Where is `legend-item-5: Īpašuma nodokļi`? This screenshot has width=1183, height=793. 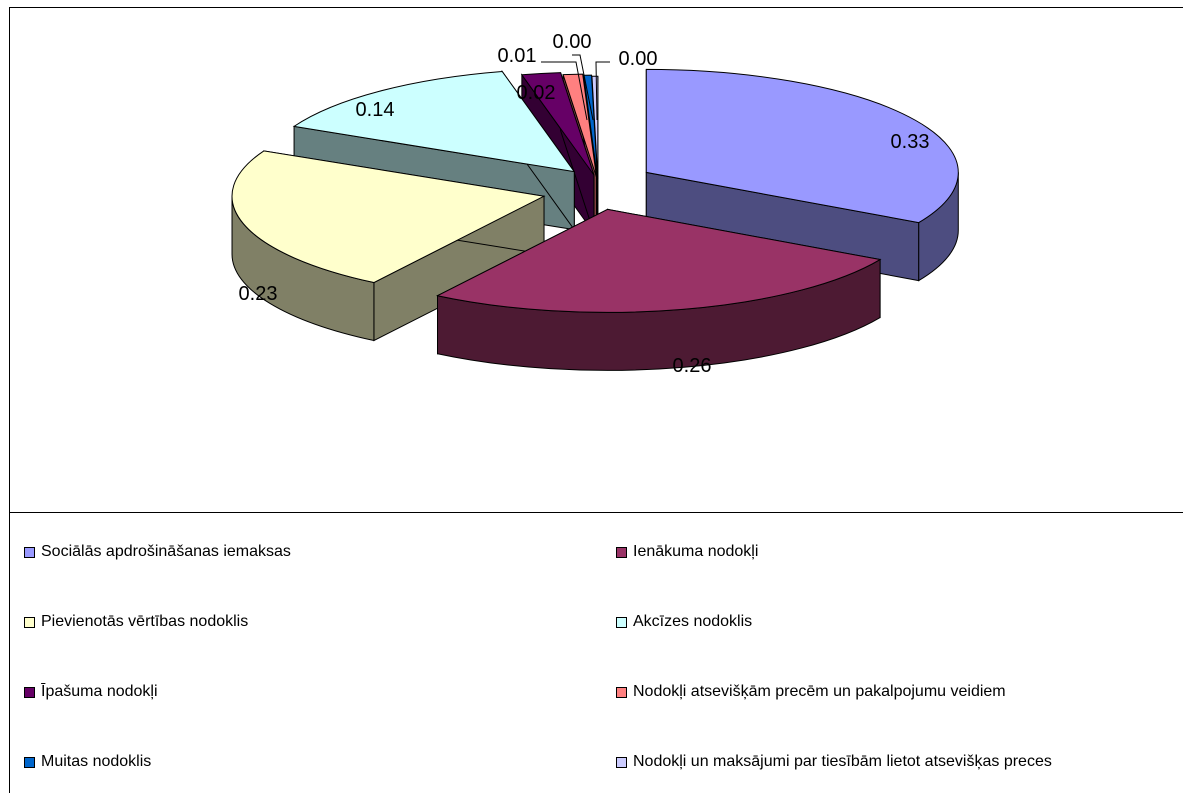 legend-item-5: Īpašuma nodokļi is located at coordinates (91, 692).